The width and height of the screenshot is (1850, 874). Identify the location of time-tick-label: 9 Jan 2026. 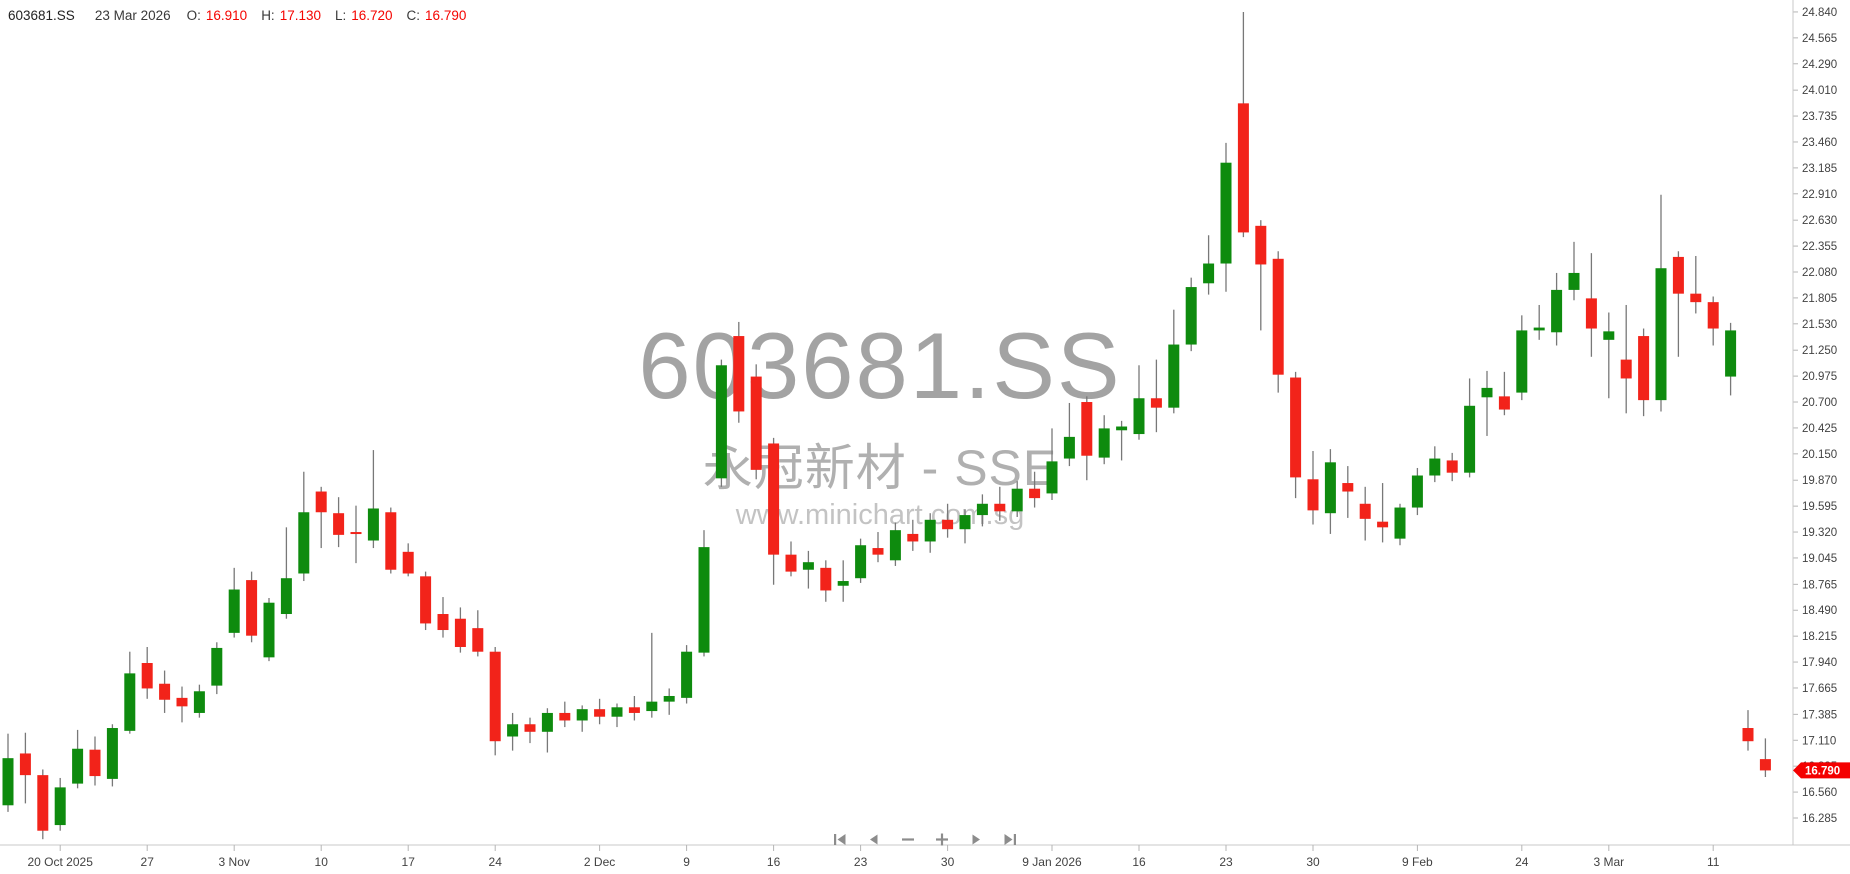
(1052, 862).